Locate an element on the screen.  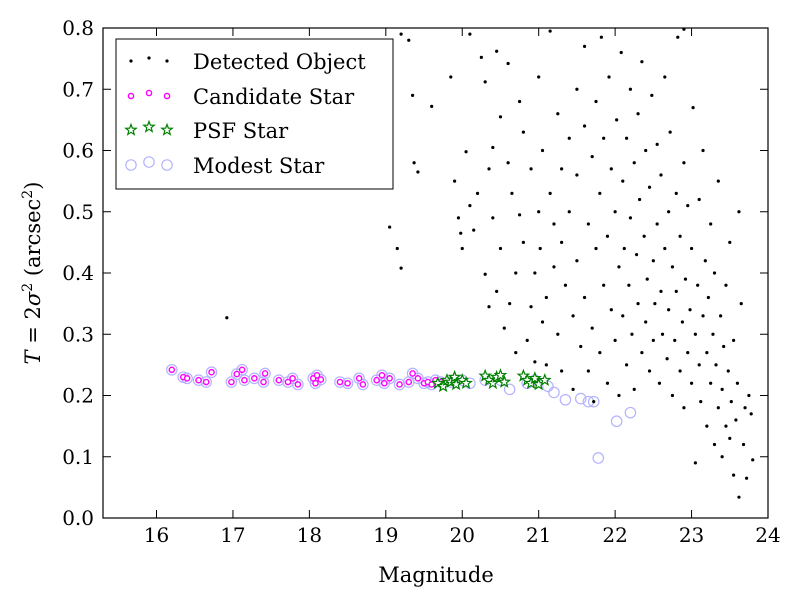
y-tick-label: 0.3 is located at coordinates (78, 334).